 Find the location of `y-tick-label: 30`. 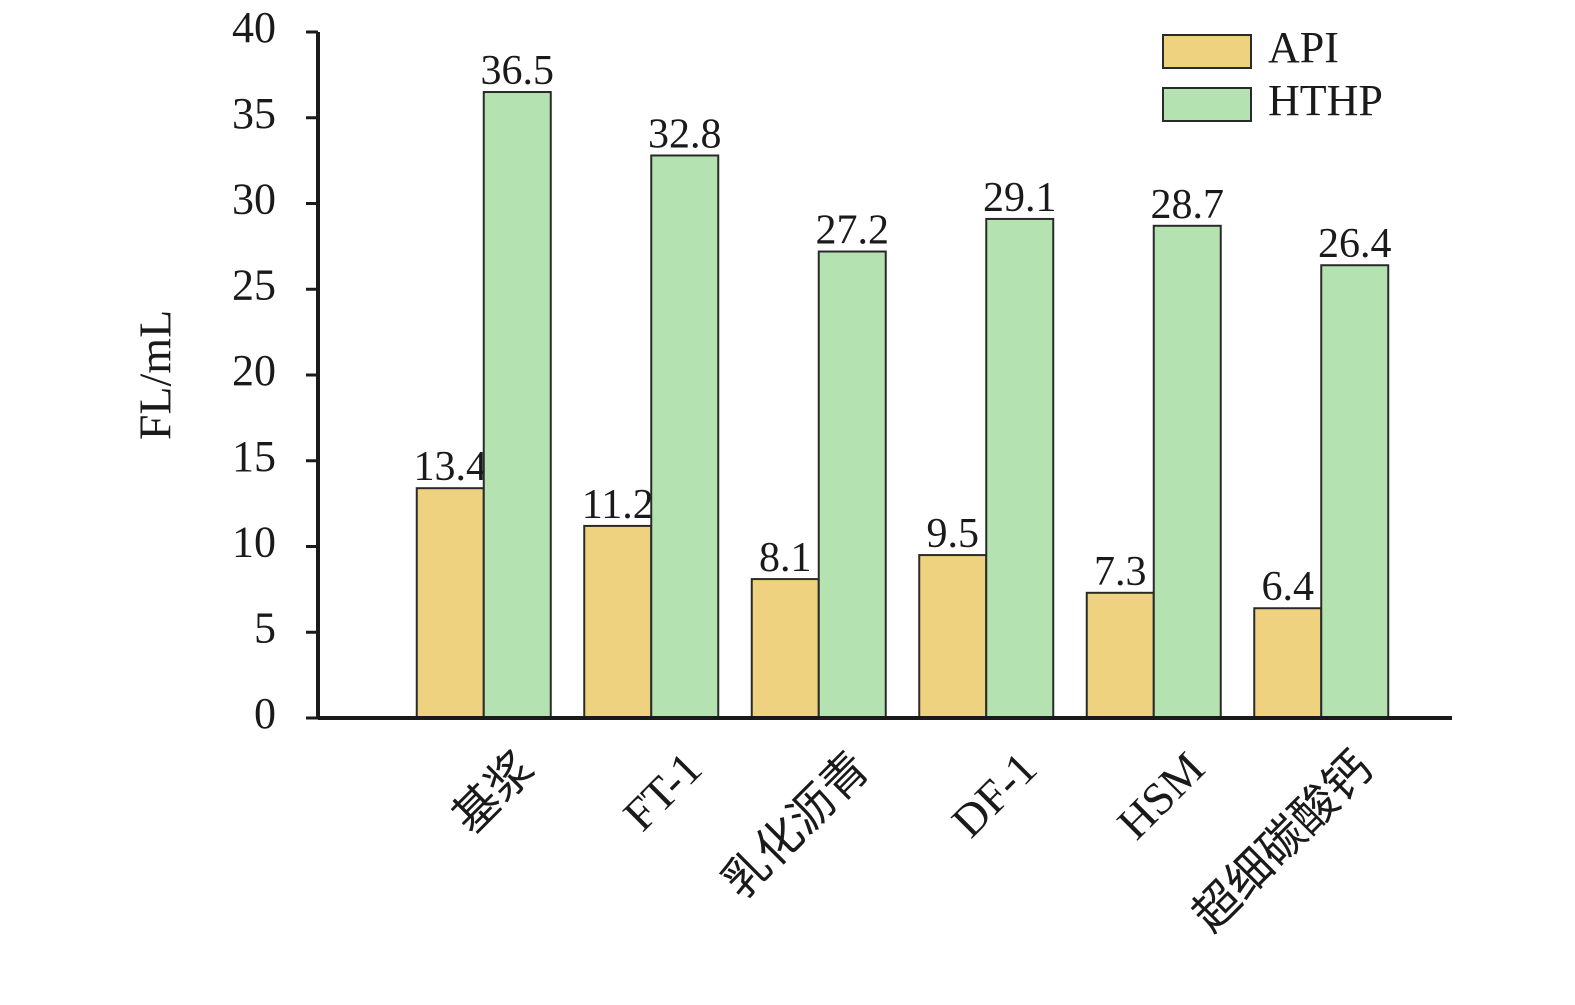

y-tick-label: 30 is located at coordinates (254, 199).